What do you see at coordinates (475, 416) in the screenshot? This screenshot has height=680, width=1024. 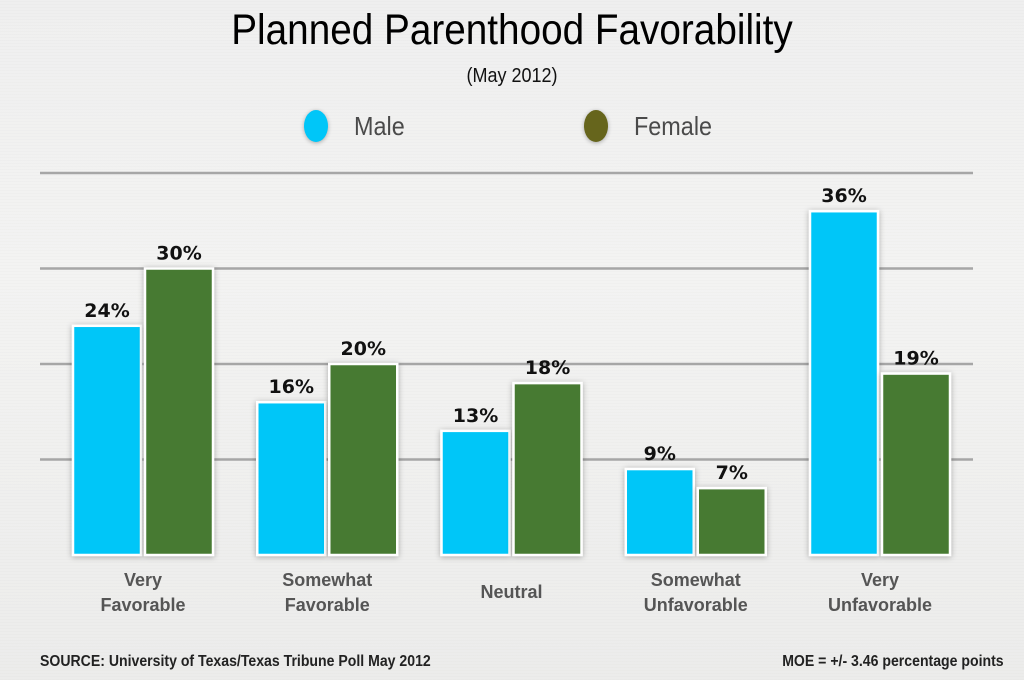 I see `value-label-male-2: 13%` at bounding box center [475, 416].